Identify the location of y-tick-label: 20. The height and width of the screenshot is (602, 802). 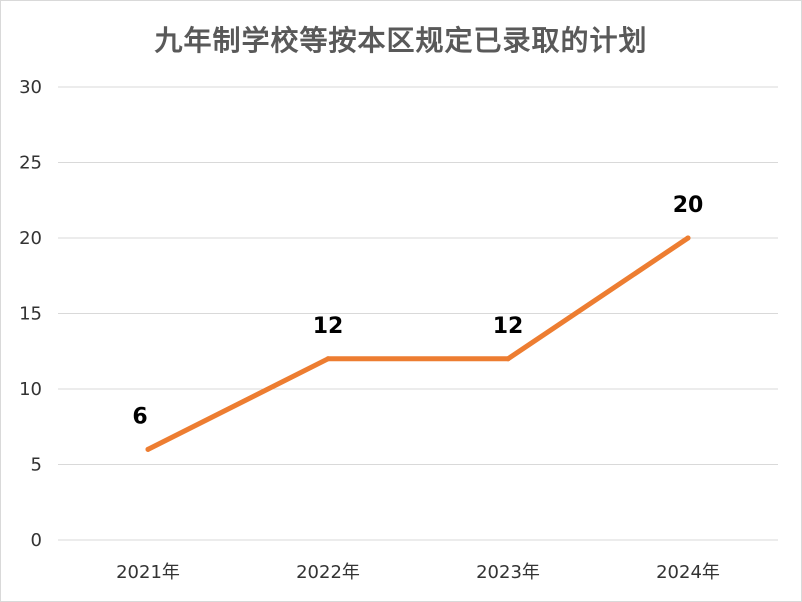
(30, 238).